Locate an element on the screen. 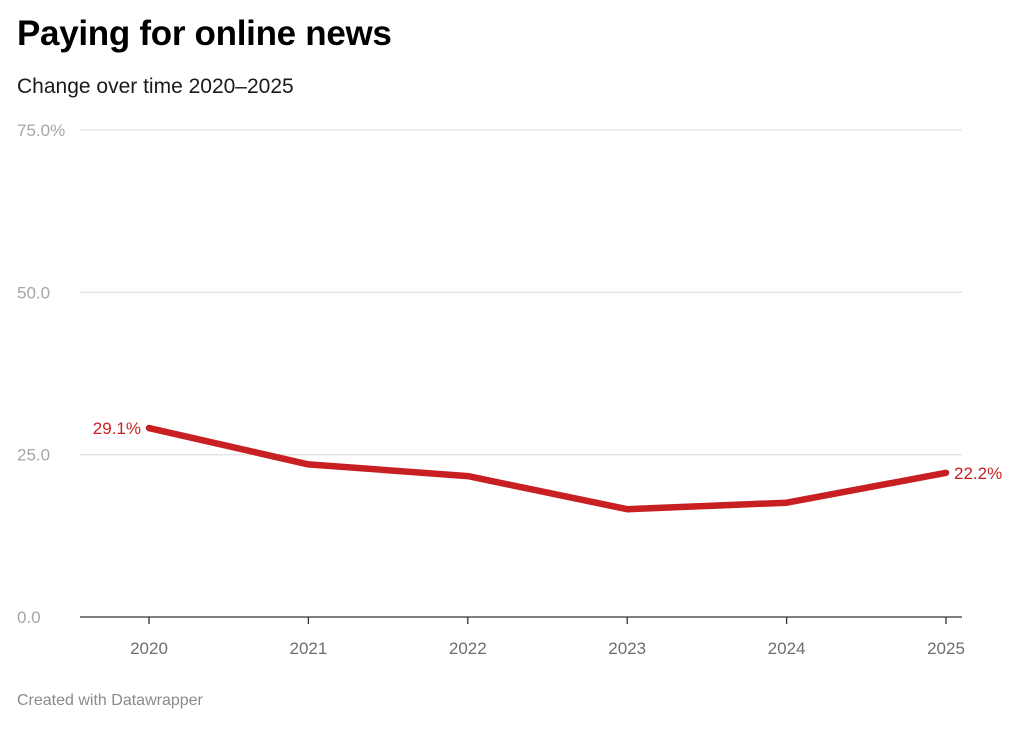 This screenshot has height=730, width=1024. x-tick-label: 2024 is located at coordinates (787, 648).